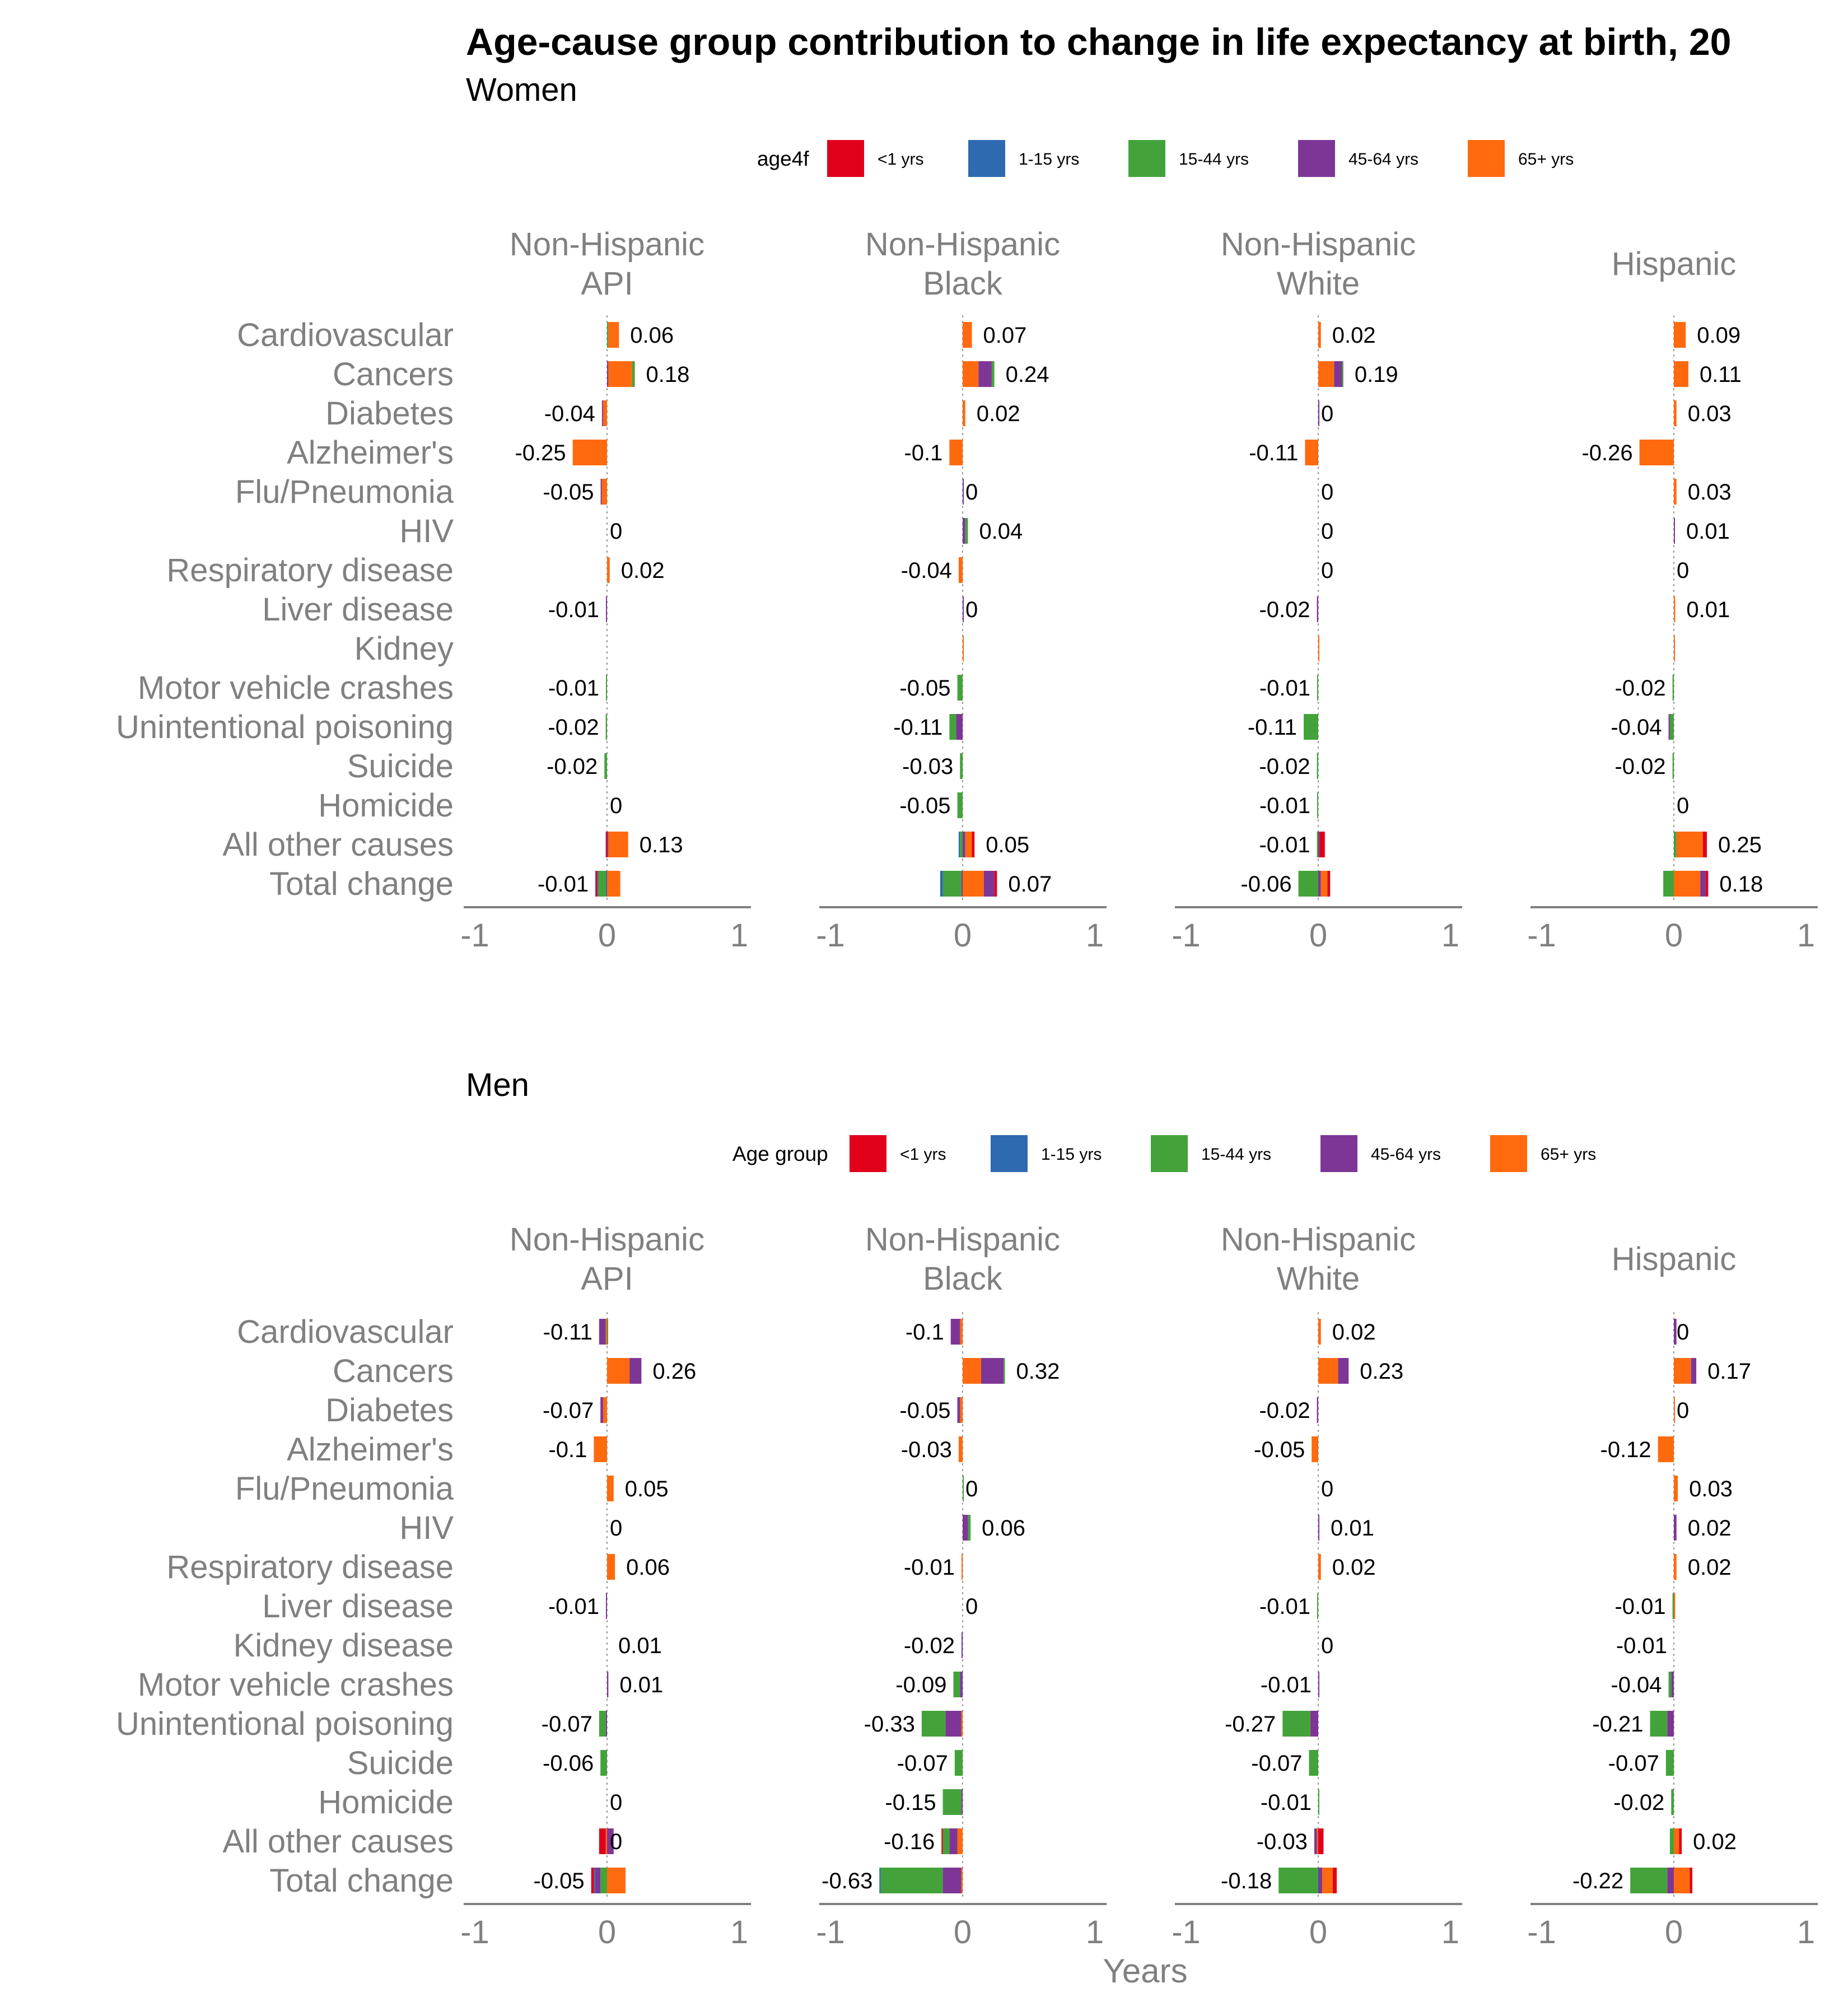 The height and width of the screenshot is (2016, 1848). Describe the element at coordinates (923, 1155) in the screenshot. I see `legend-label: <1 yrs` at that location.